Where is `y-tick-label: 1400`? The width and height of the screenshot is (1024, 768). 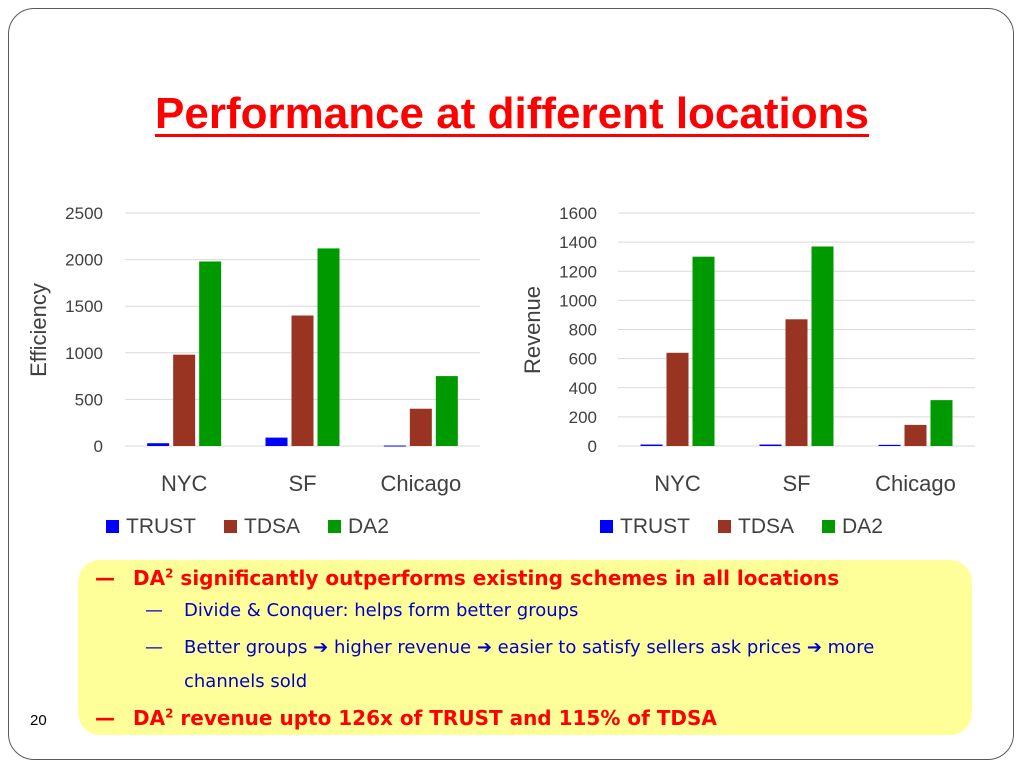 y-tick-label: 1400 is located at coordinates (578, 242).